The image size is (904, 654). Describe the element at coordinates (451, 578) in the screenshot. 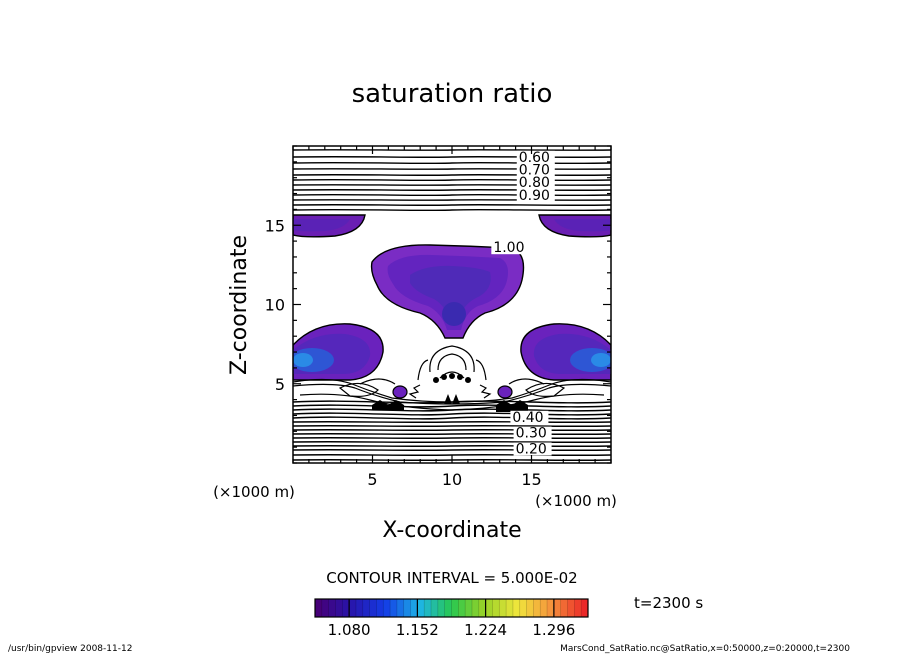

I see `contour-interval: CONTOUR INTERVAL = 5.000E-02` at that location.